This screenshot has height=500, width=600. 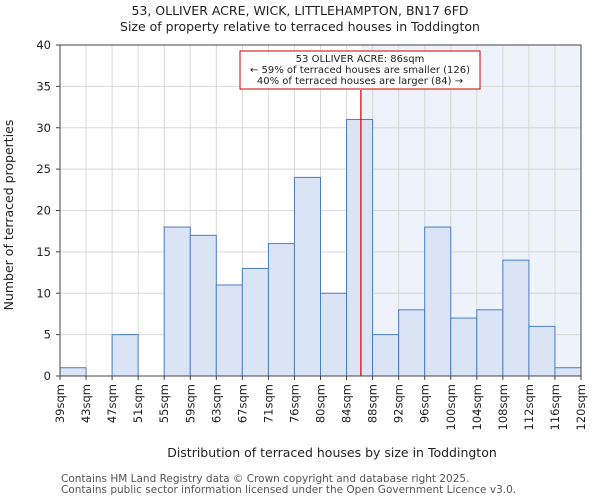 What do you see at coordinates (503, 407) in the screenshot?
I see `x-tick-label: 108sqm` at bounding box center [503, 407].